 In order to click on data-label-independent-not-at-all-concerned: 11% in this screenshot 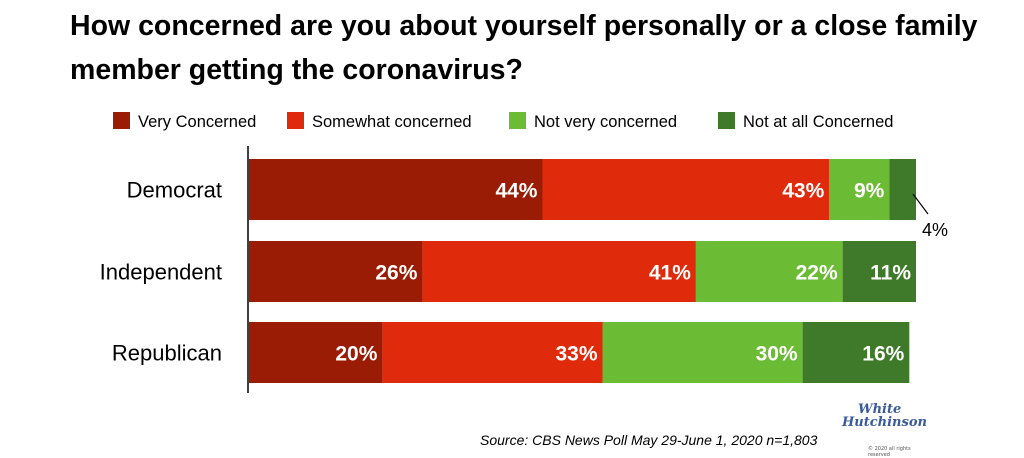, I will do `click(890, 273)`.